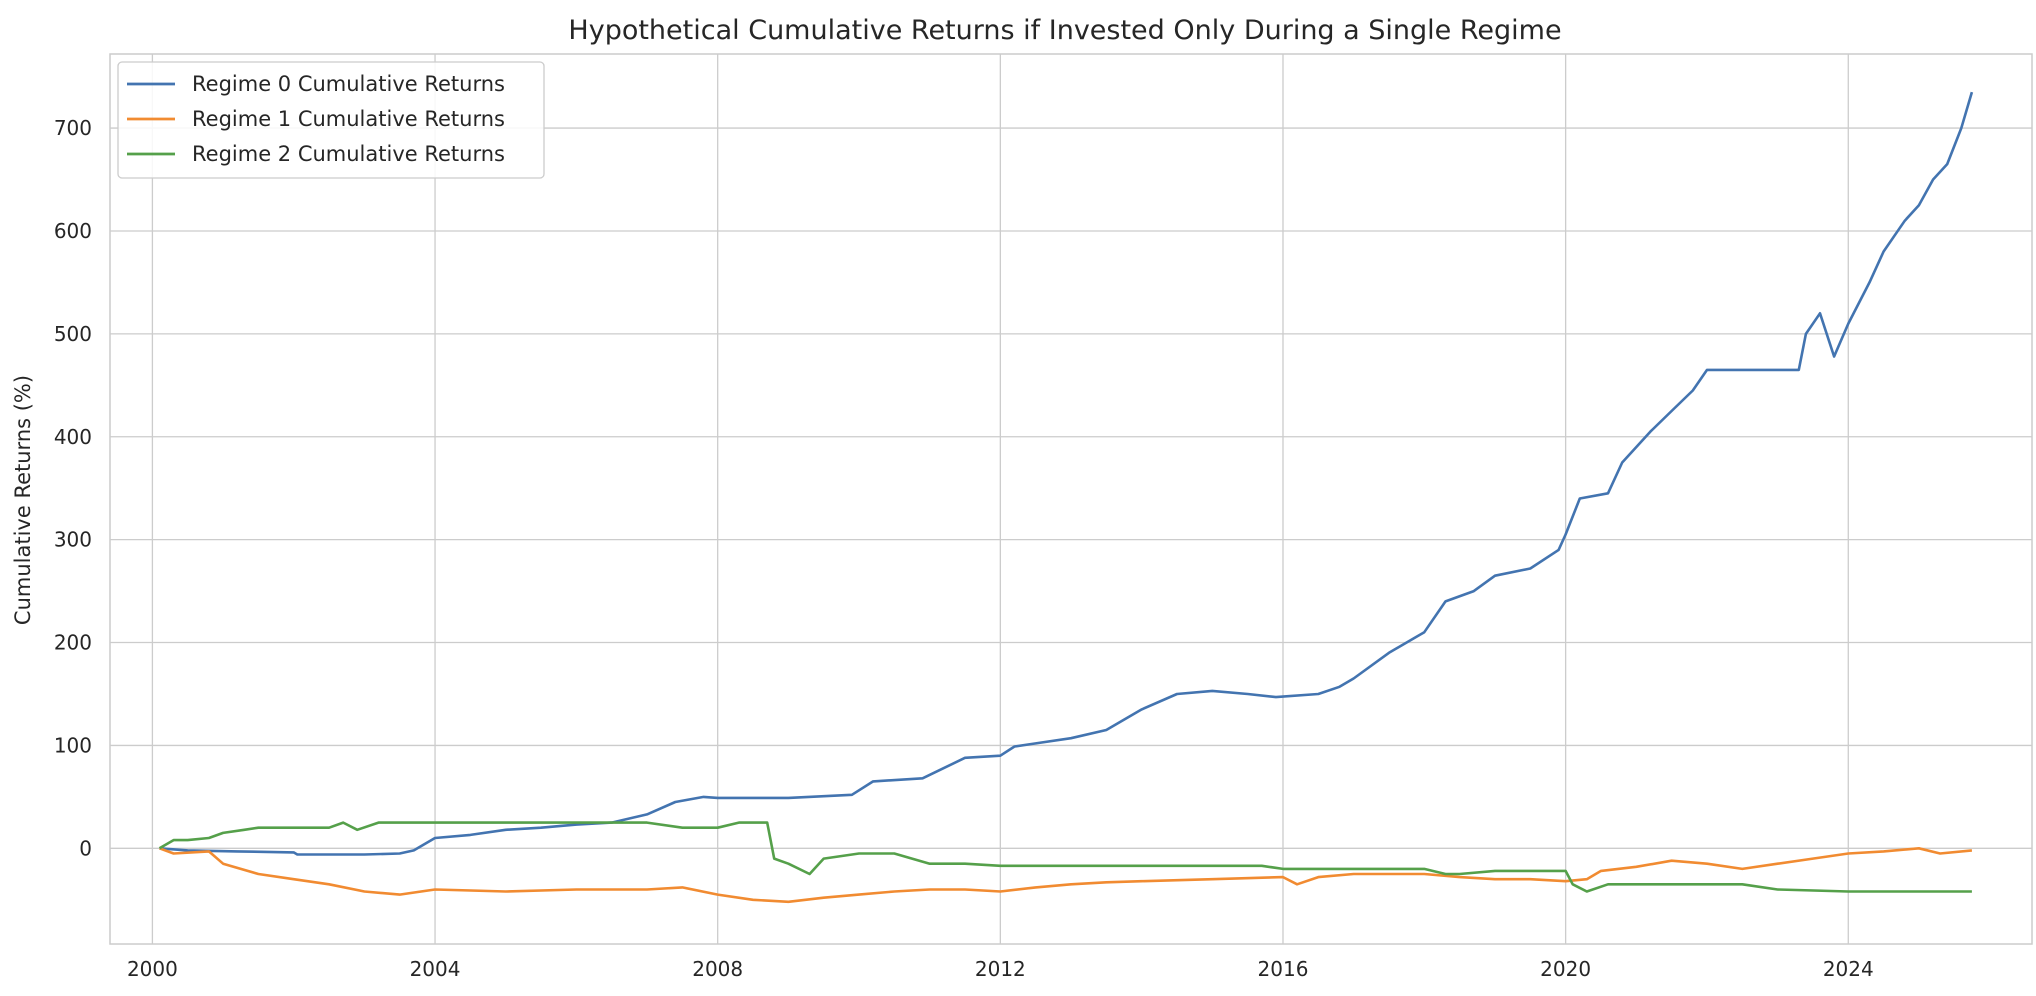 The image size is (2036, 996). What do you see at coordinates (348, 154) in the screenshot?
I see `legend-entry: Regime 2 Cumulative Returns` at bounding box center [348, 154].